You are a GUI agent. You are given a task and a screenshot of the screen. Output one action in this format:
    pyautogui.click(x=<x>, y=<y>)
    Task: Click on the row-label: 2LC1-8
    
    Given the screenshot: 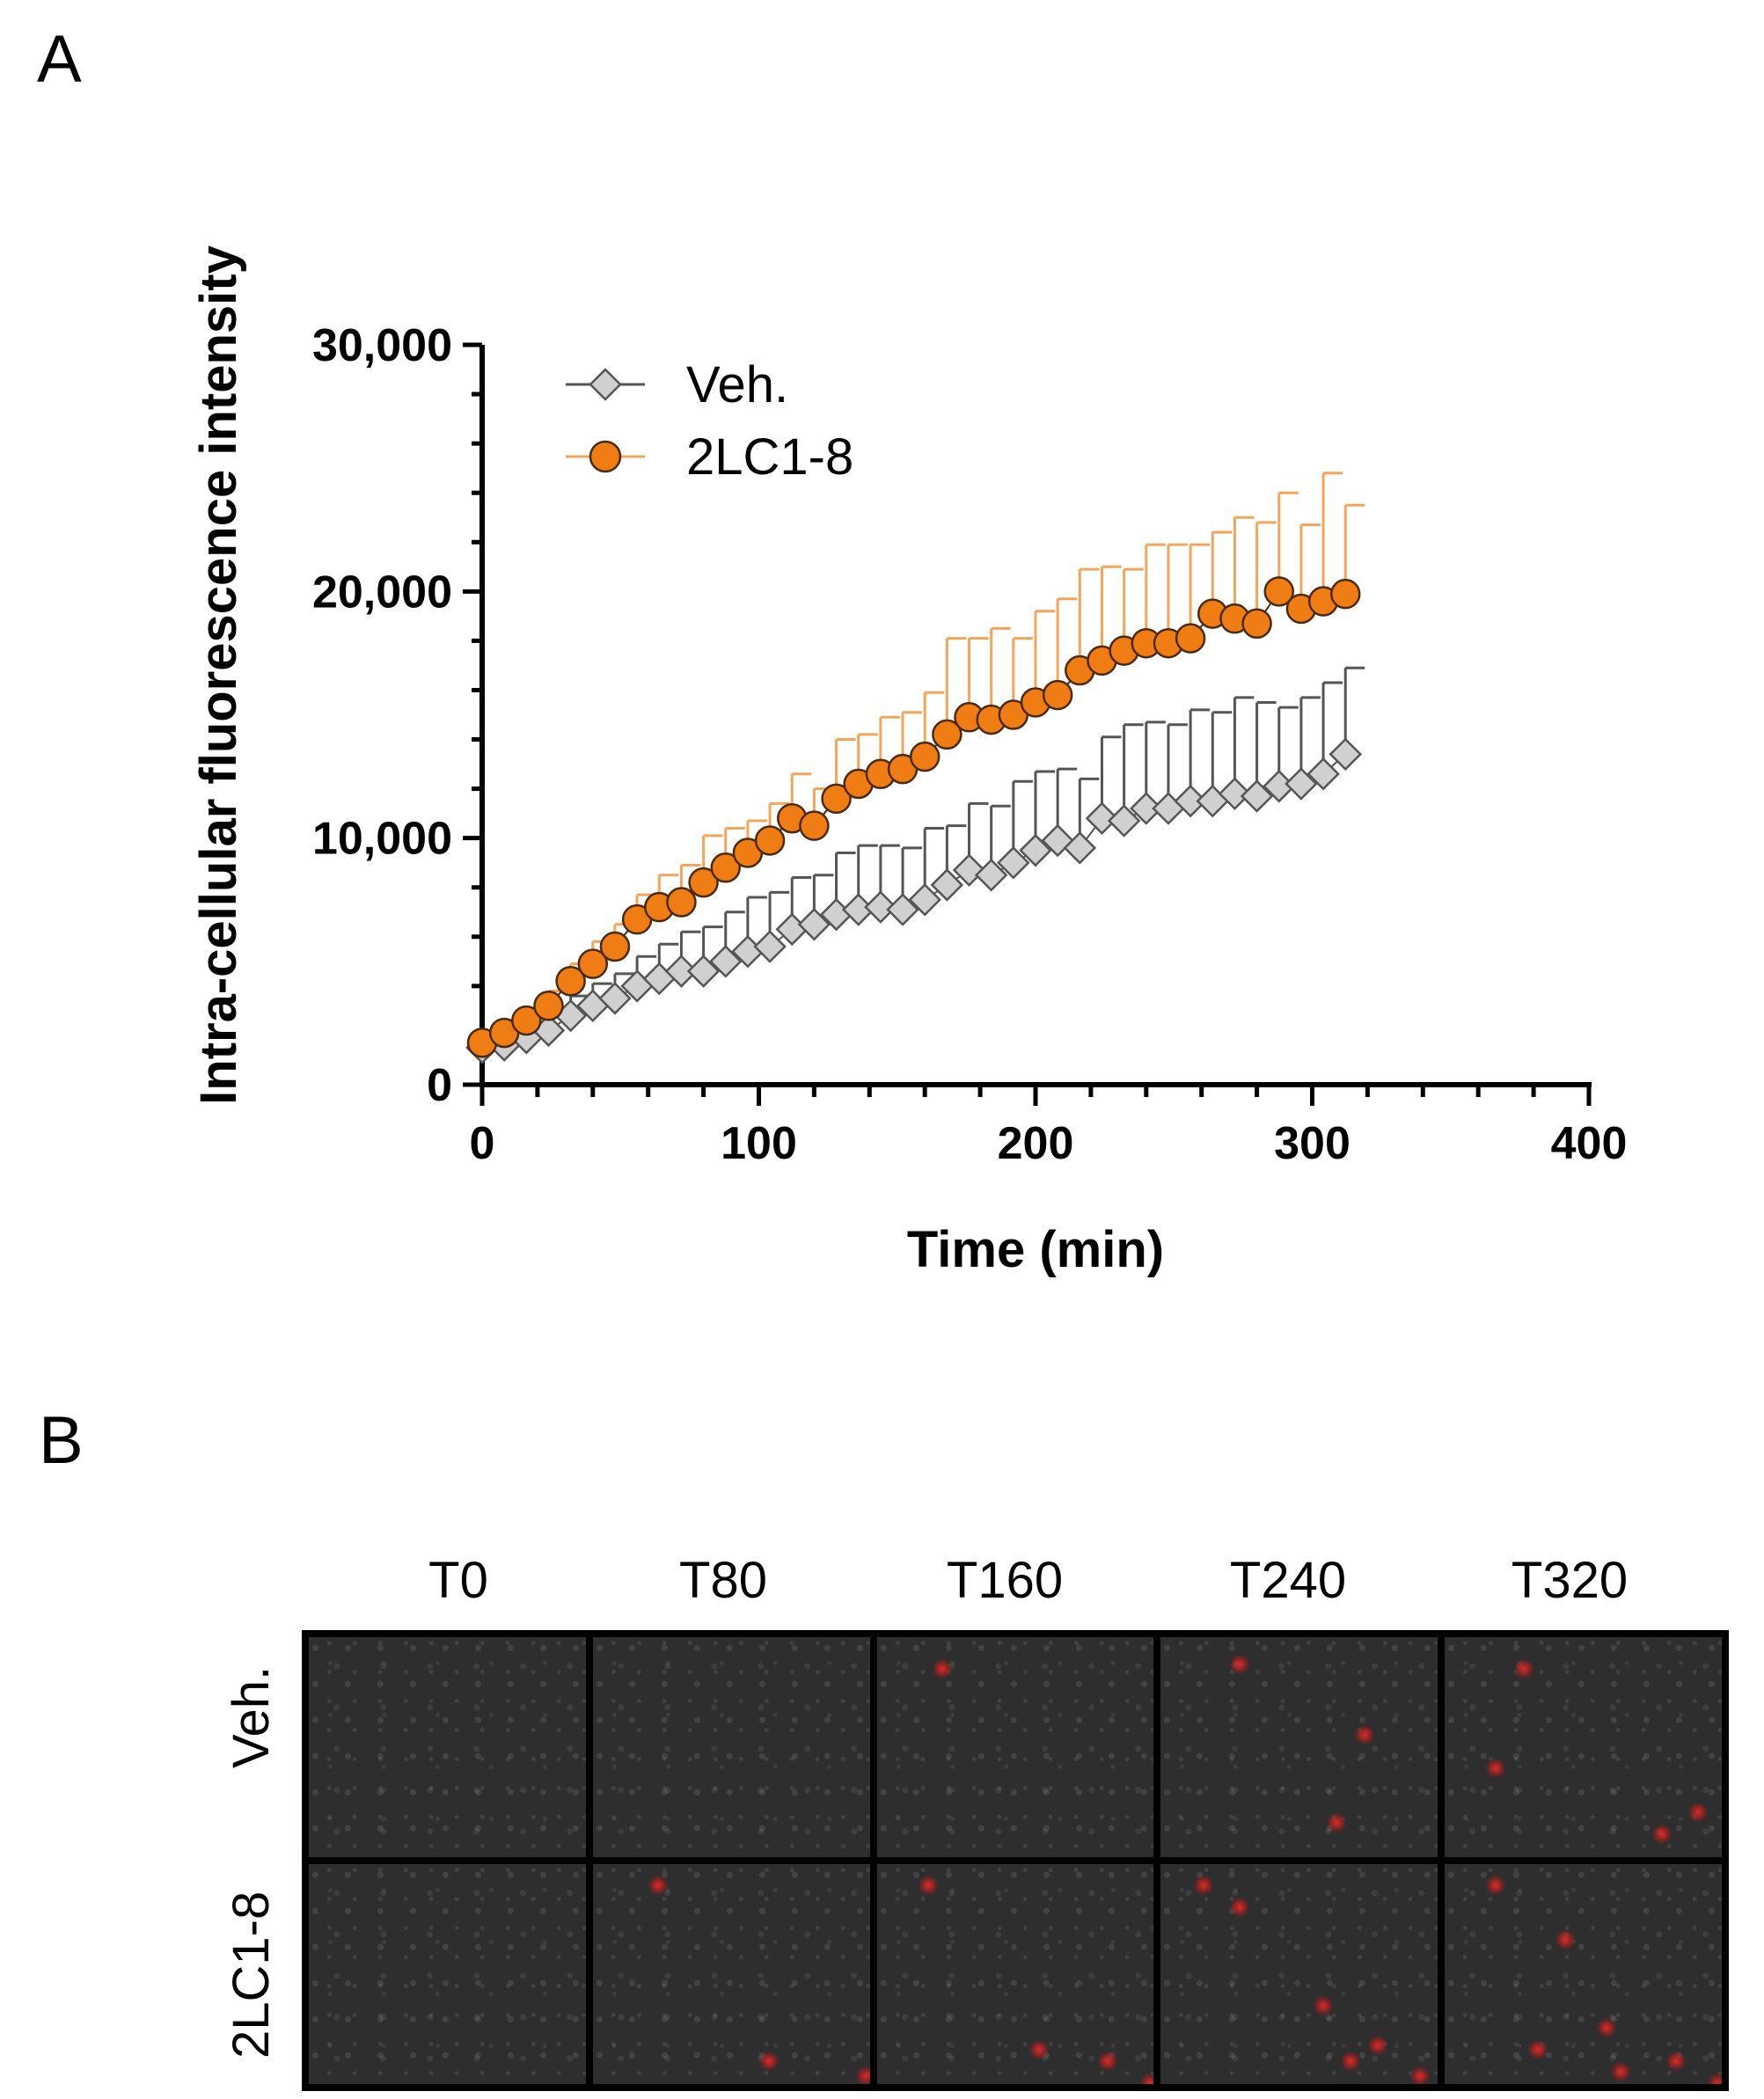 What is the action you would take?
    pyautogui.click(x=251, y=1975)
    